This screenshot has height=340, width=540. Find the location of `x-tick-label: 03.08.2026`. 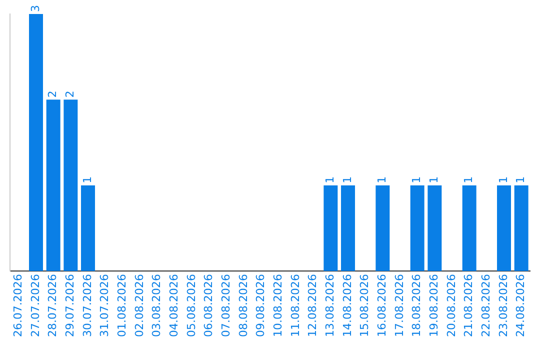

x-tick-label: 03.08.2026 is located at coordinates (157, 306).